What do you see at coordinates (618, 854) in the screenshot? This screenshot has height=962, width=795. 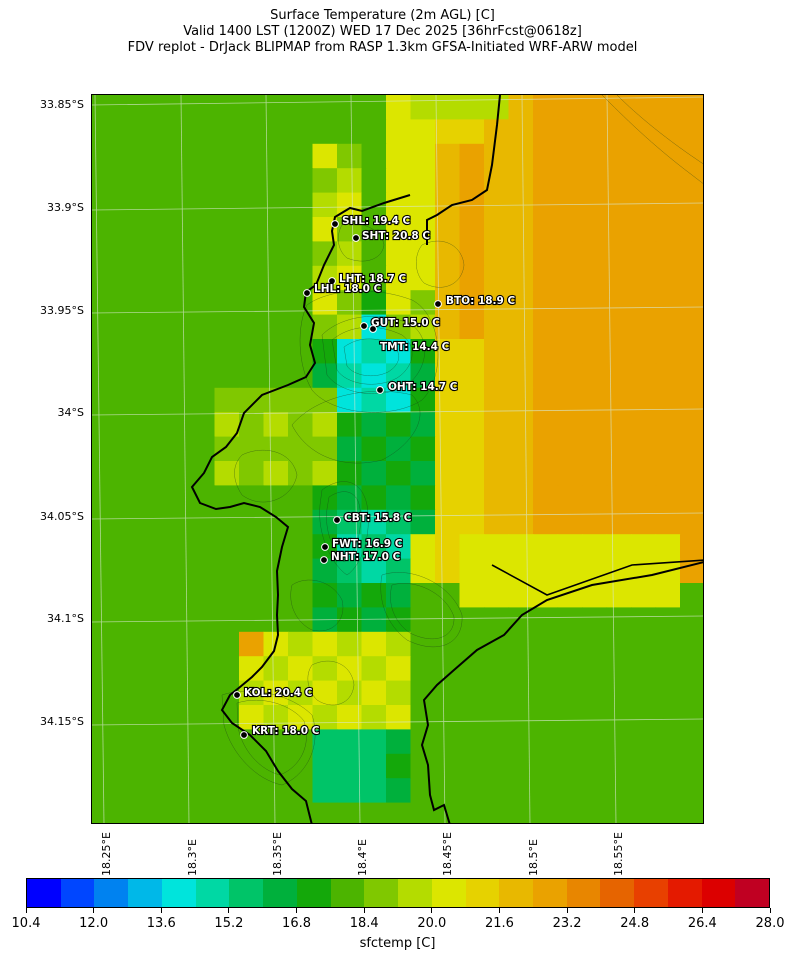 I see `longitude-label: 18.55°E` at bounding box center [618, 854].